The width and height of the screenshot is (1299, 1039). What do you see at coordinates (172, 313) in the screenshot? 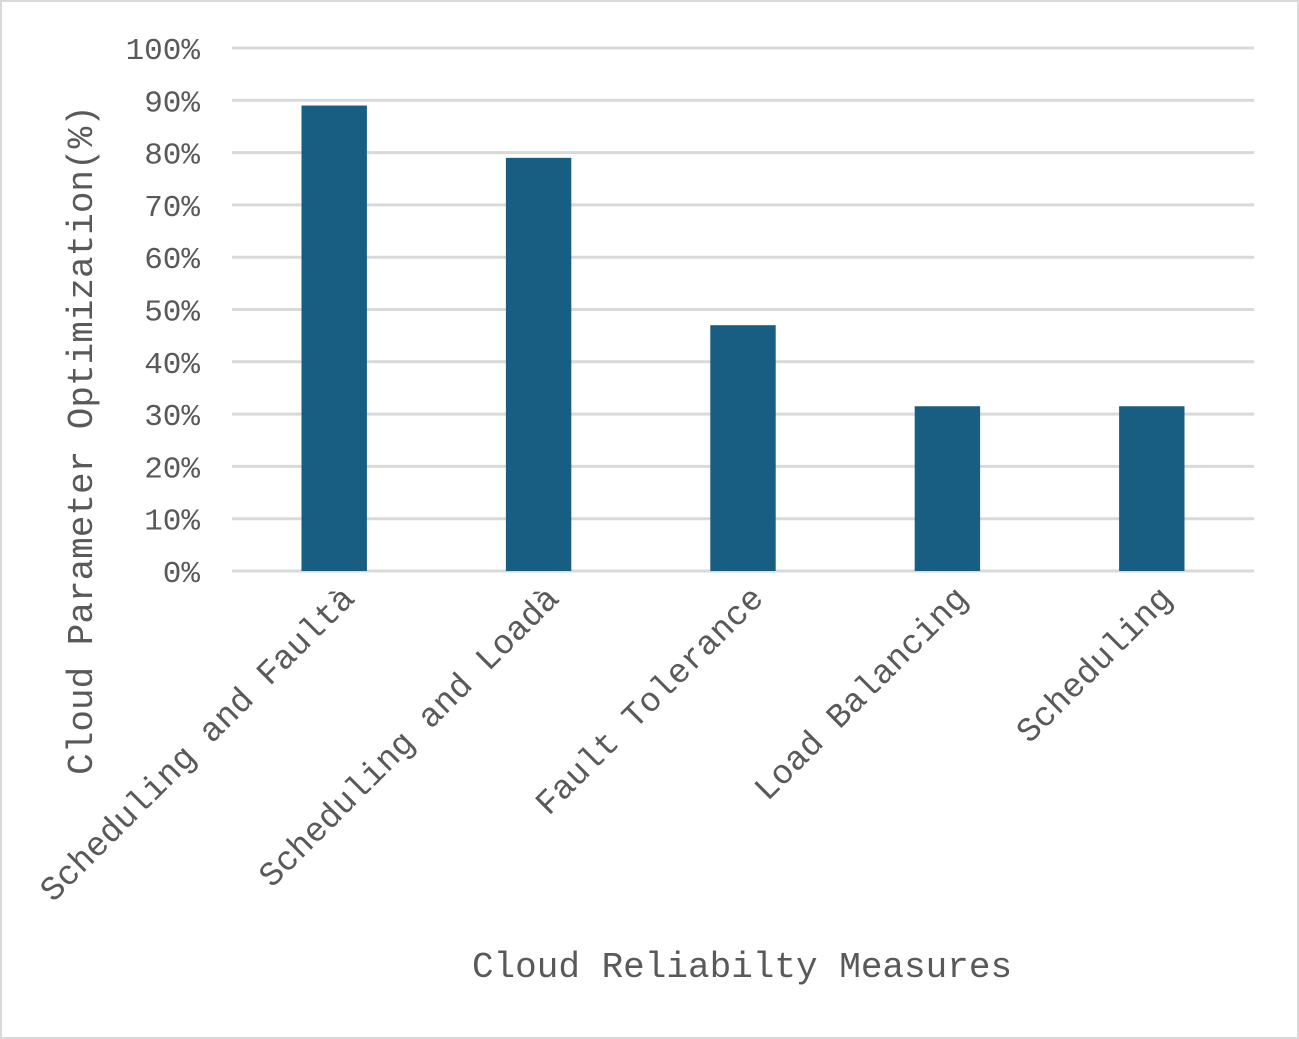
I see `y-tick-label: 50%` at bounding box center [172, 313].